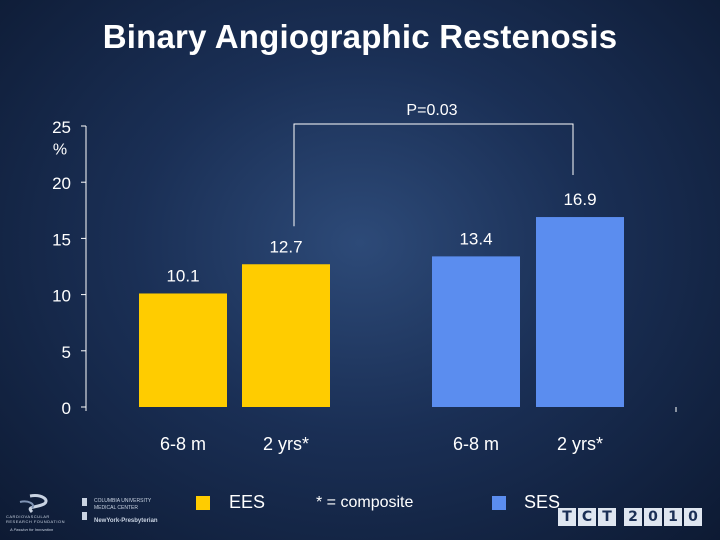 The image size is (720, 540). I want to click on legend-ses-label: SES, so click(542, 502).